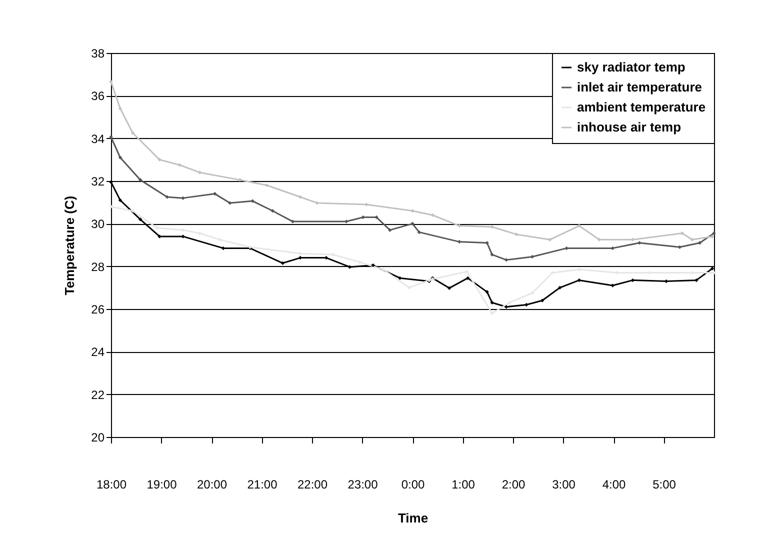 This screenshot has width=759, height=538. What do you see at coordinates (464, 485) in the screenshot?
I see `x-tick-label: 1:00` at bounding box center [464, 485].